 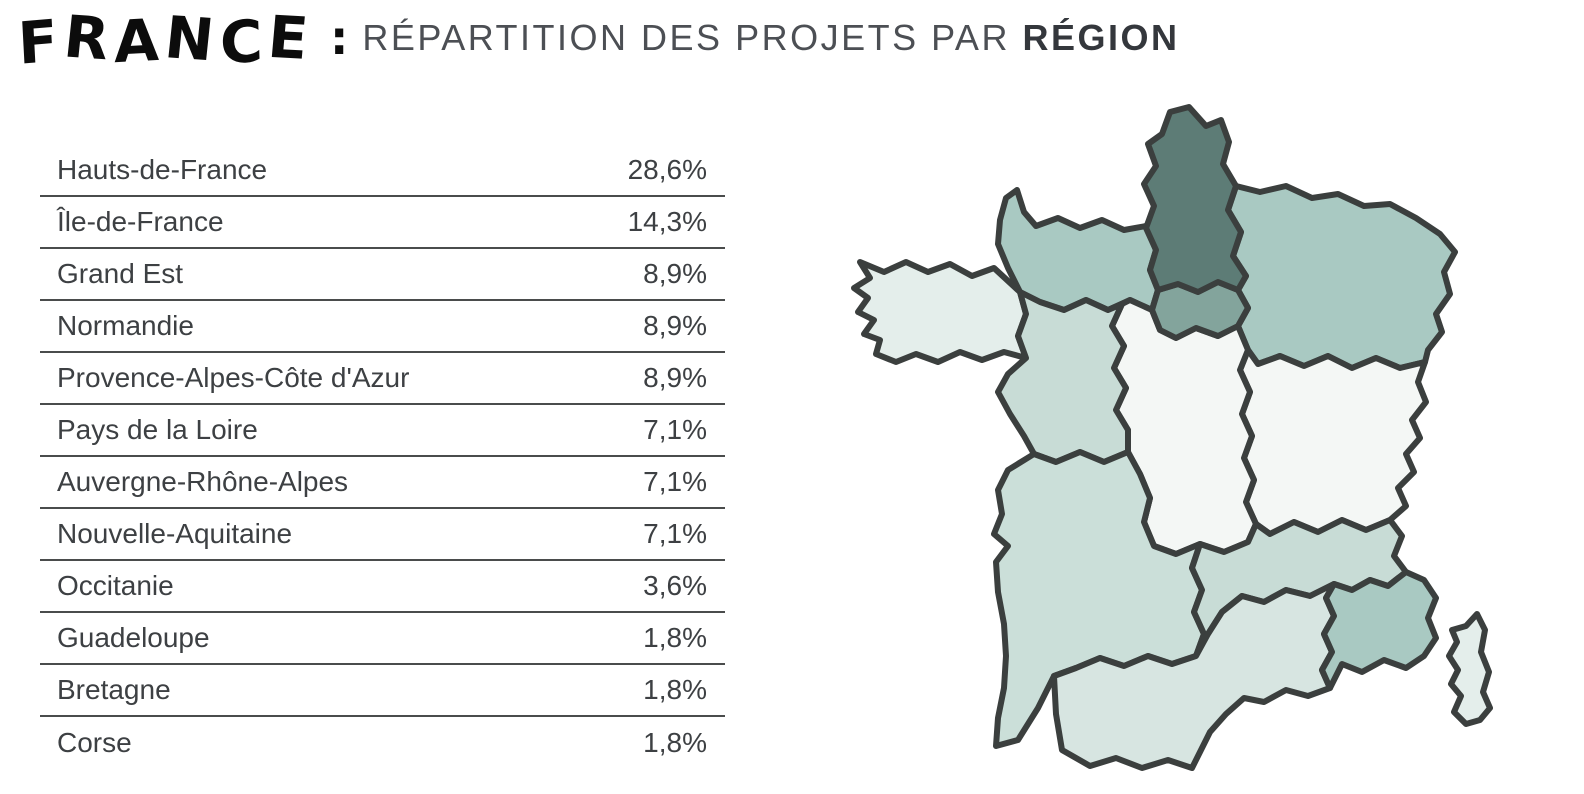 I want to click on region-name: Normandie, so click(x=125, y=325).